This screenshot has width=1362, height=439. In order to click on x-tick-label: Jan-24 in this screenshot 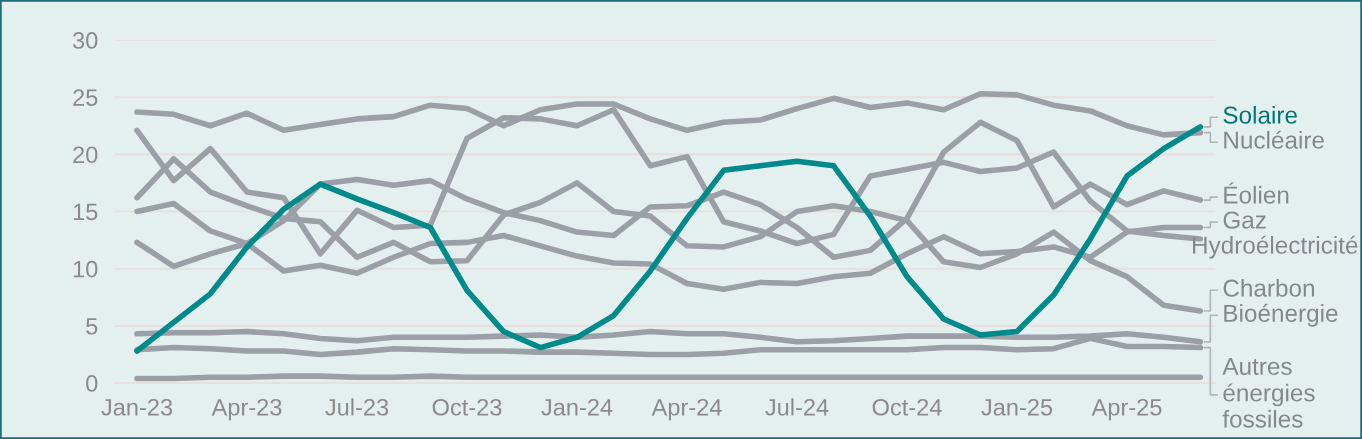, I will do `click(577, 407)`.